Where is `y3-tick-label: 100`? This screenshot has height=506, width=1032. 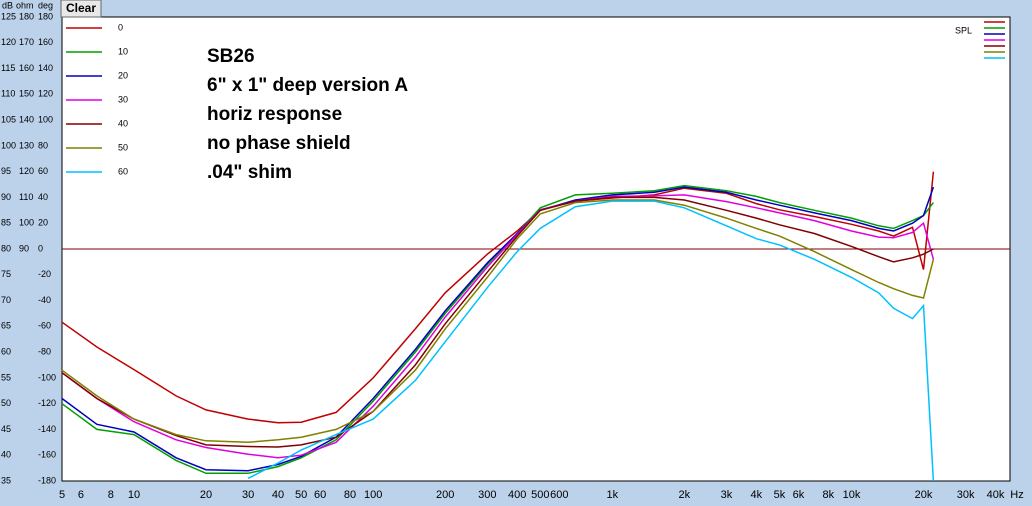 y3-tick-label: 100 is located at coordinates (45, 119).